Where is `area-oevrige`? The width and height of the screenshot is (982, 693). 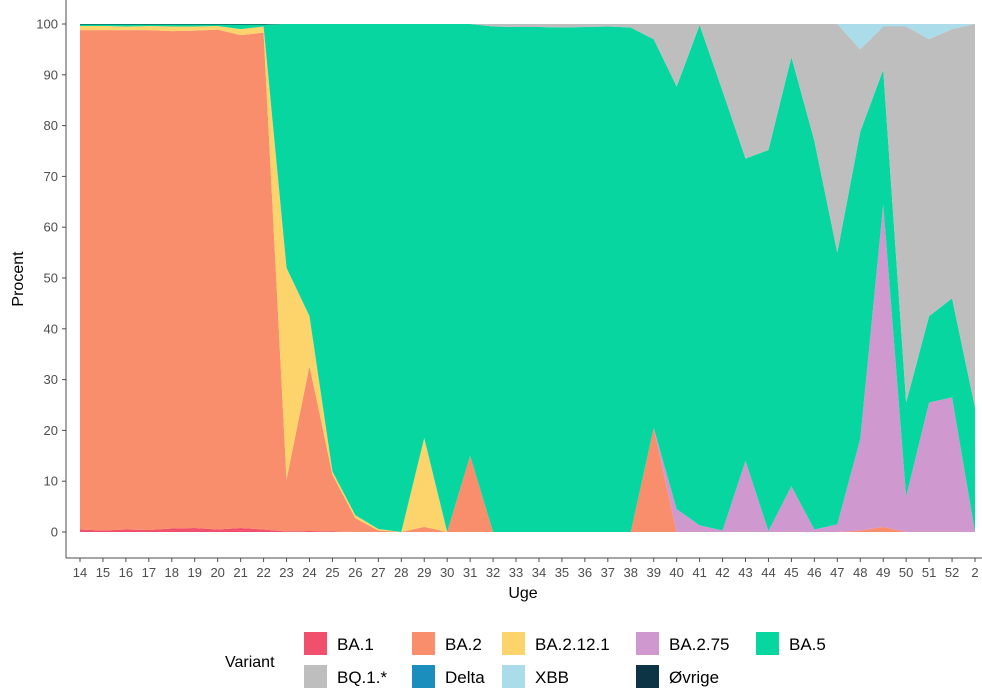
area-oevrige is located at coordinates (527, 24).